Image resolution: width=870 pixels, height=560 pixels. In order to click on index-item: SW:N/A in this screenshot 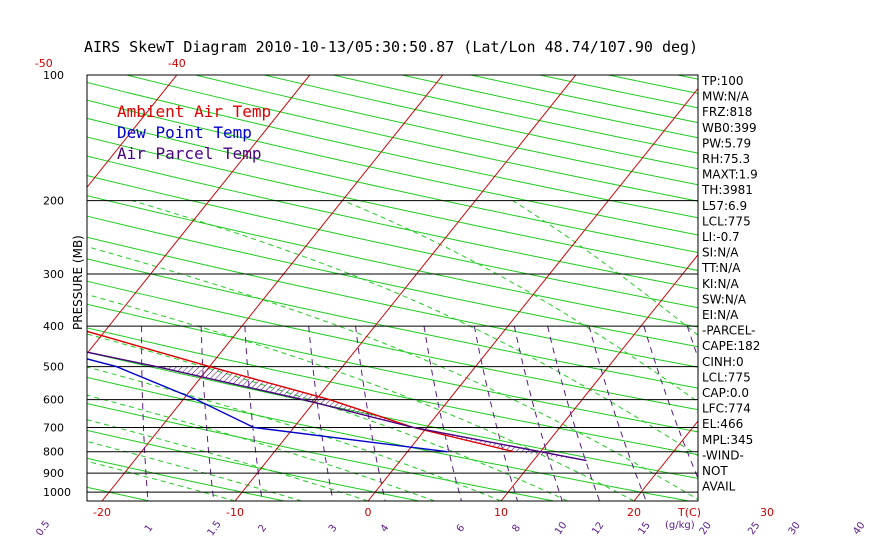, I will do `click(724, 299)`.